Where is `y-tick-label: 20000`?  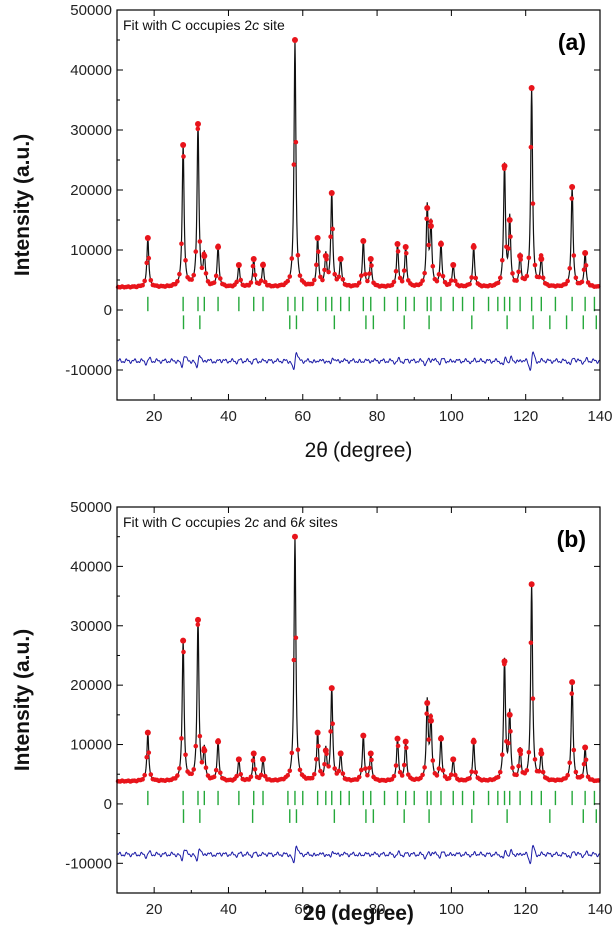 y-tick-label: 20000 is located at coordinates (91, 190).